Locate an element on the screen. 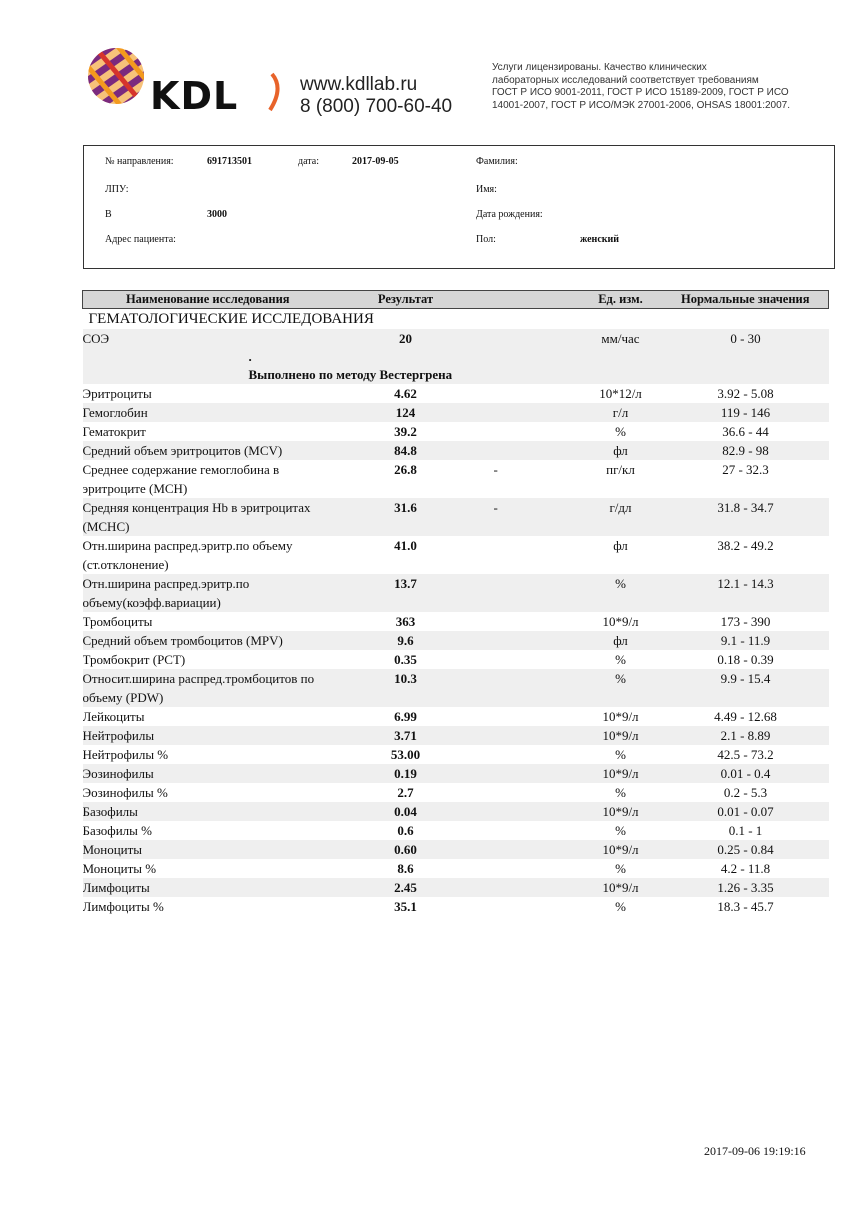  kdl-logo-icon is located at coordinates (184, 80).